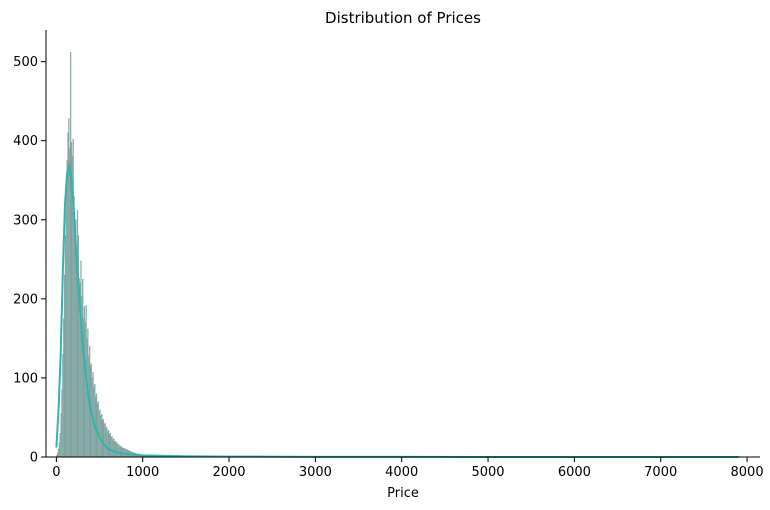 Image resolution: width=770 pixels, height=510 pixels. I want to click on x-axis-label: Price, so click(403, 493).